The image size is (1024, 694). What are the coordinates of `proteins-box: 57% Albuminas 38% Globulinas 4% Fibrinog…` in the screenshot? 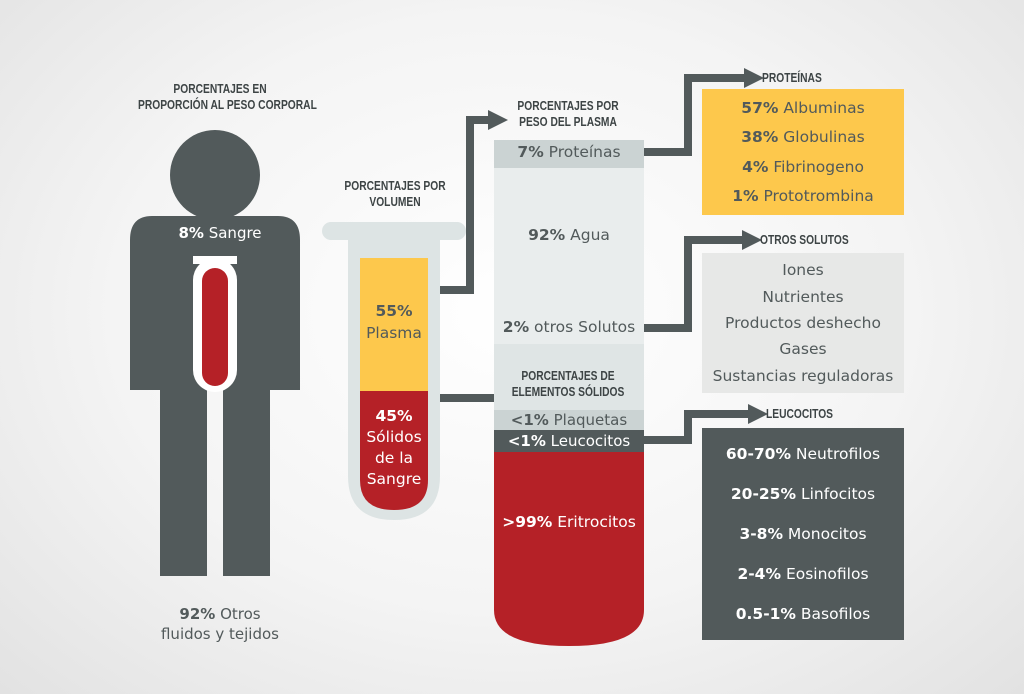 It's located at (803, 152).